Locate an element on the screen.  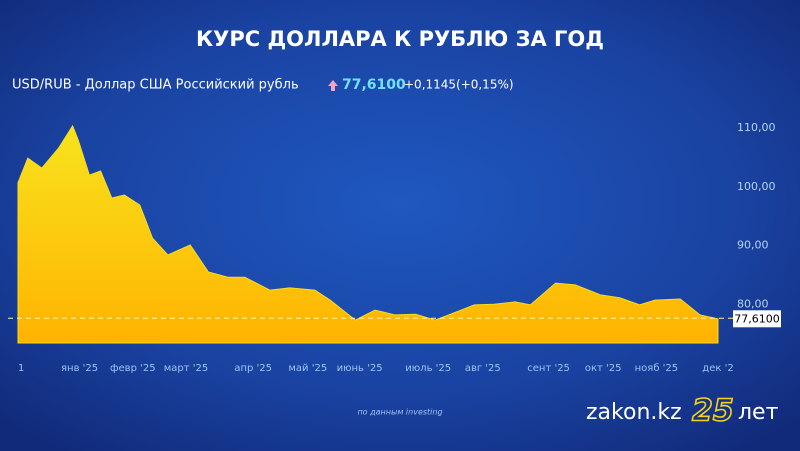
x-tick-label: февр '25 is located at coordinates (133, 368).